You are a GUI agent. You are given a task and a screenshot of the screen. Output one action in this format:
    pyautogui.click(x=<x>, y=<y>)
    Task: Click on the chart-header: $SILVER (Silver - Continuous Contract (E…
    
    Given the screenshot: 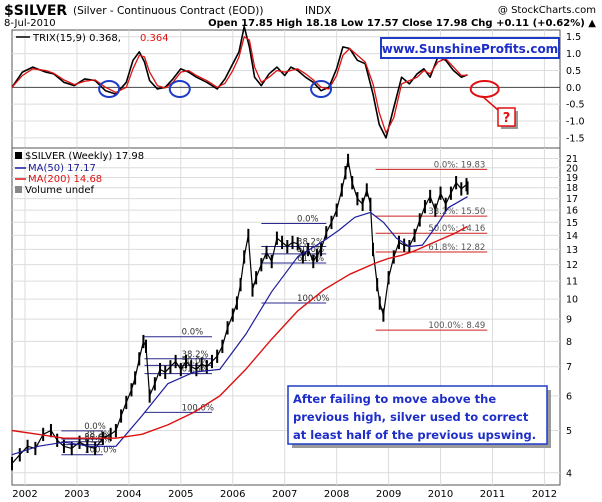 What is the action you would take?
    pyautogui.click(x=300, y=16)
    